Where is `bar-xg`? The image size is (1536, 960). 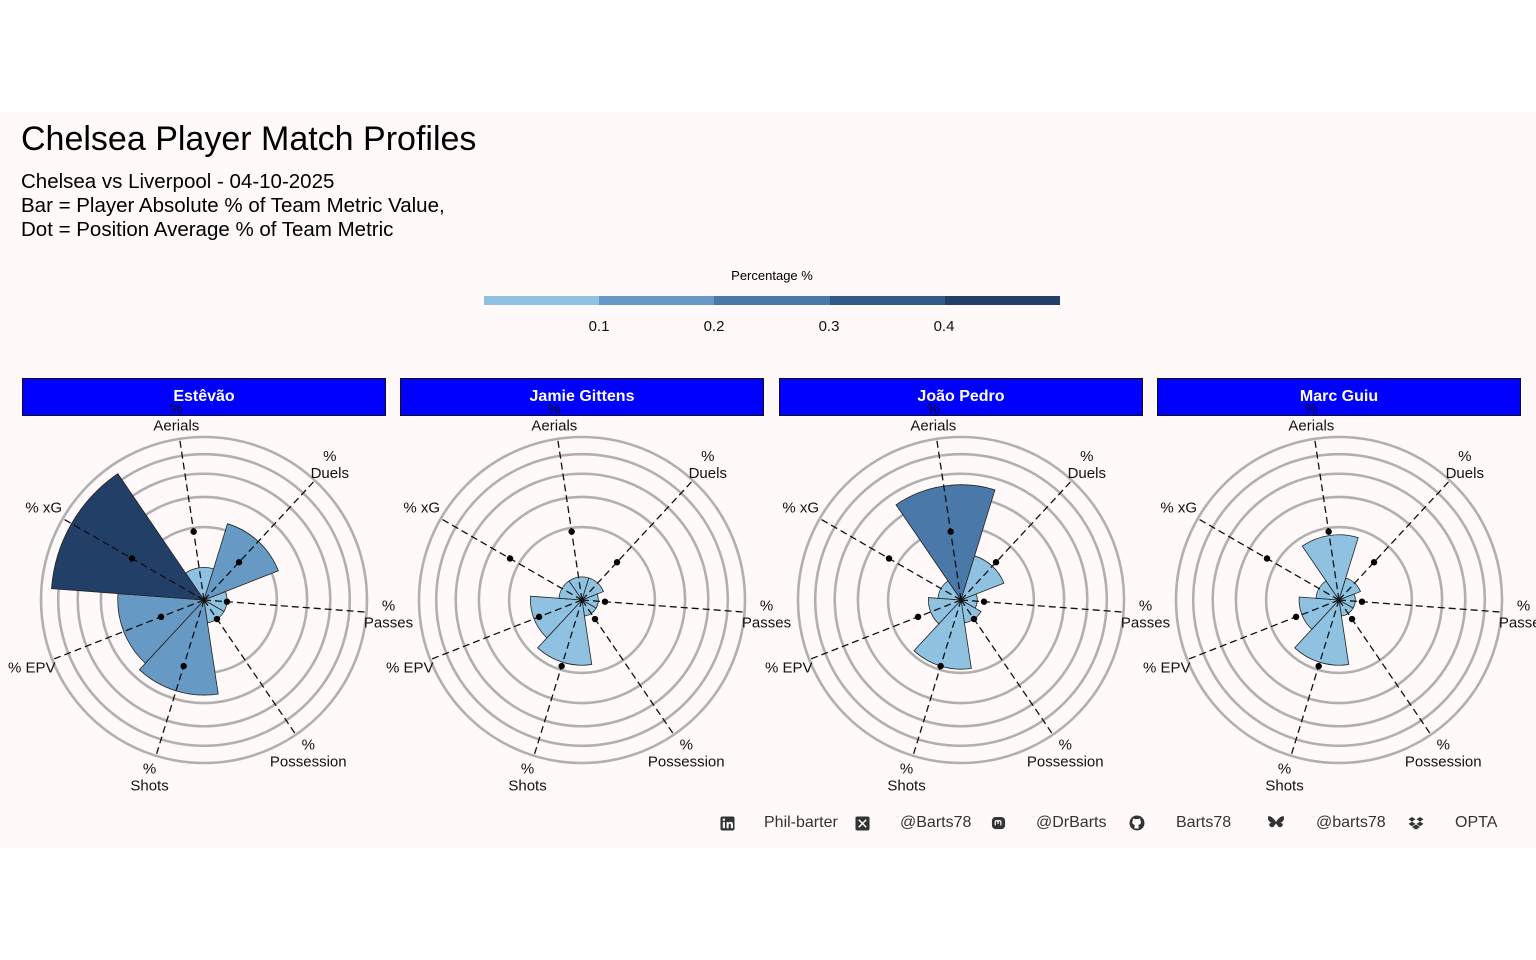 bar-xg is located at coordinates (128, 537).